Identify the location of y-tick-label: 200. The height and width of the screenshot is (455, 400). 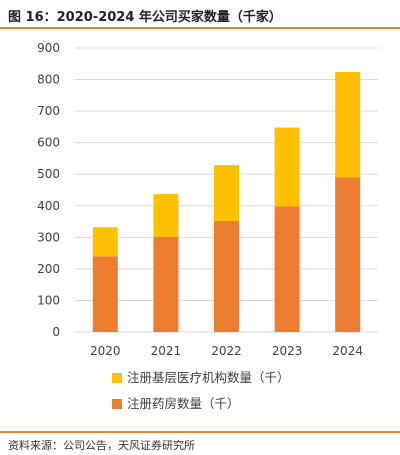
(48, 269).